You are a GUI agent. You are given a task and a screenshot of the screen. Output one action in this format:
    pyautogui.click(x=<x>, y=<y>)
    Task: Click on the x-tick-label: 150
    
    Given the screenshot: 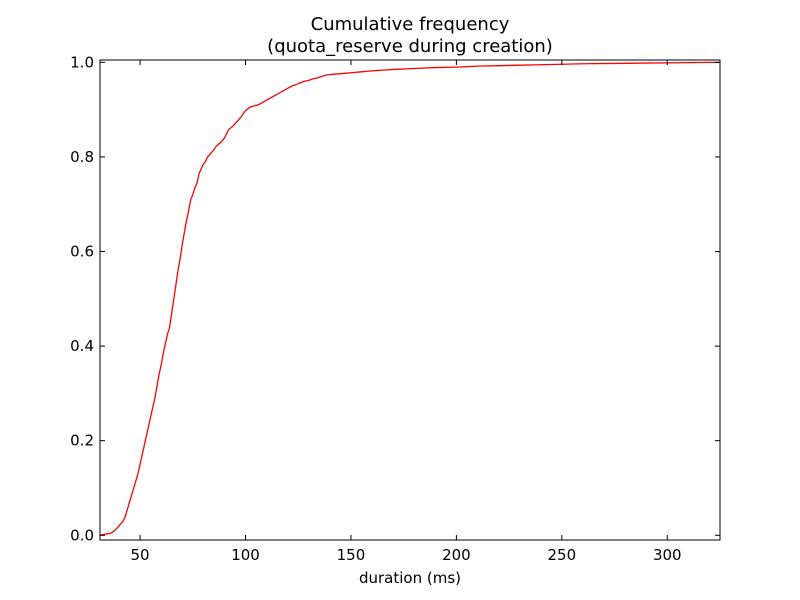 What is the action you would take?
    pyautogui.click(x=351, y=555)
    